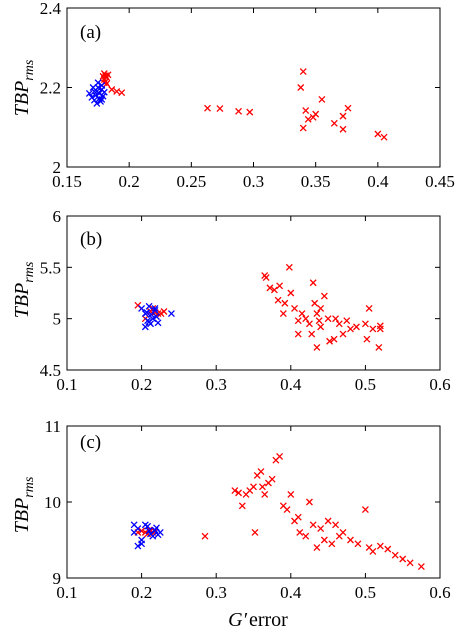  I want to click on x-tick-label: 0.3, so click(253, 181).